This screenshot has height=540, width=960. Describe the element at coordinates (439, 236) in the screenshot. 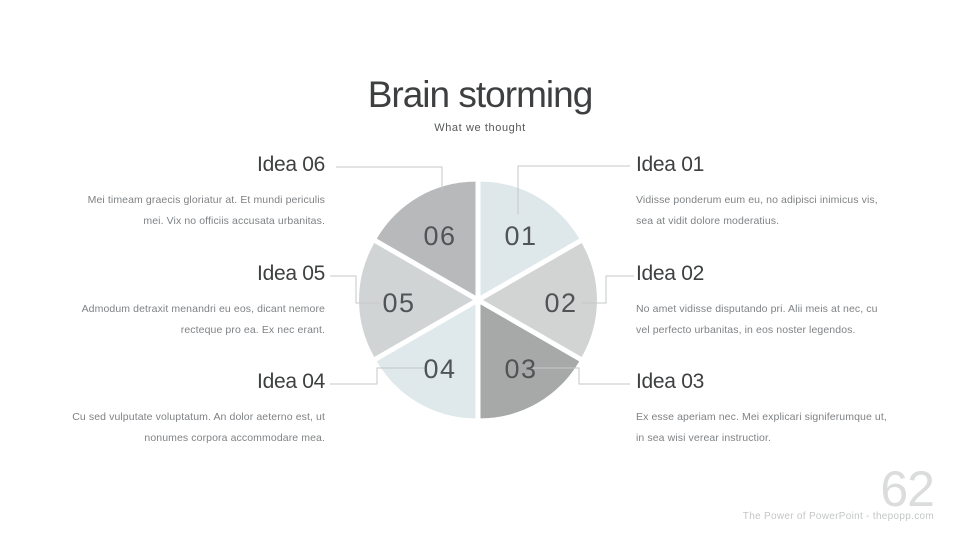

I see `segment-number-06: 06` at that location.